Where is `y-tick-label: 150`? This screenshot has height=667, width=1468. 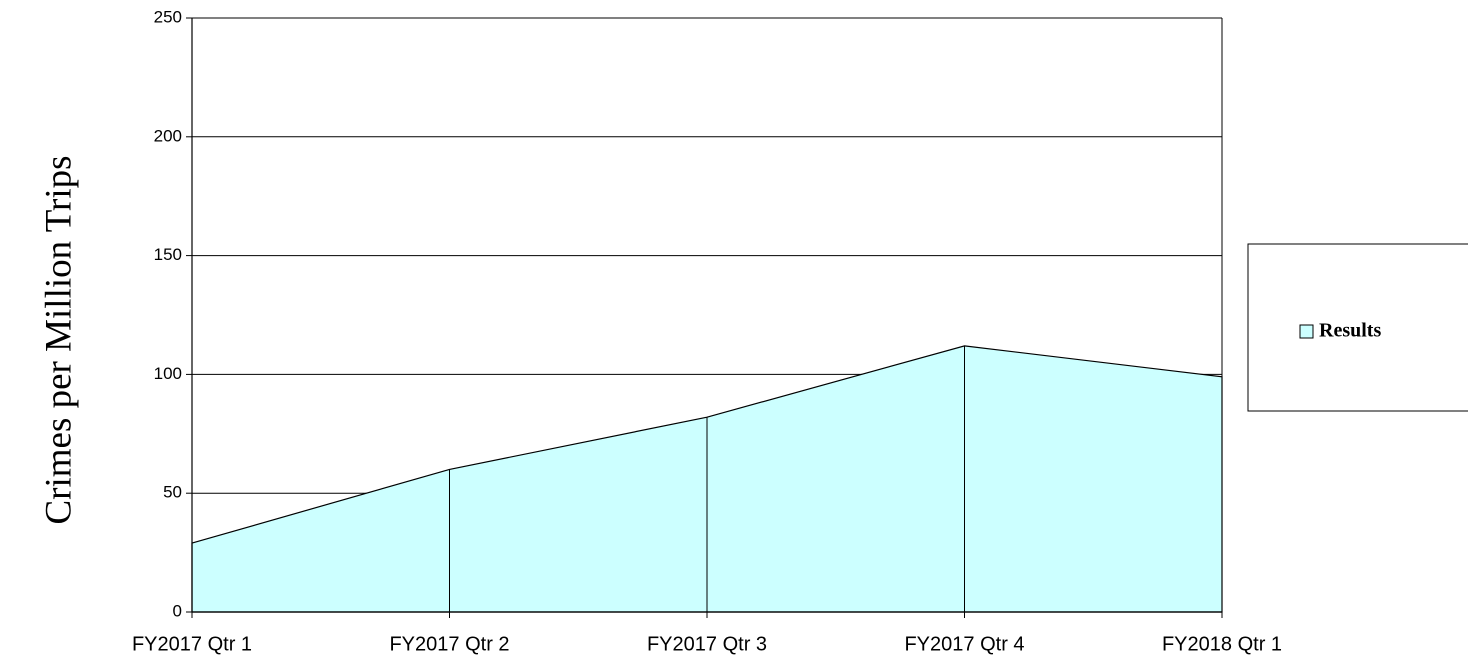
y-tick-label: 150 is located at coordinates (168, 254).